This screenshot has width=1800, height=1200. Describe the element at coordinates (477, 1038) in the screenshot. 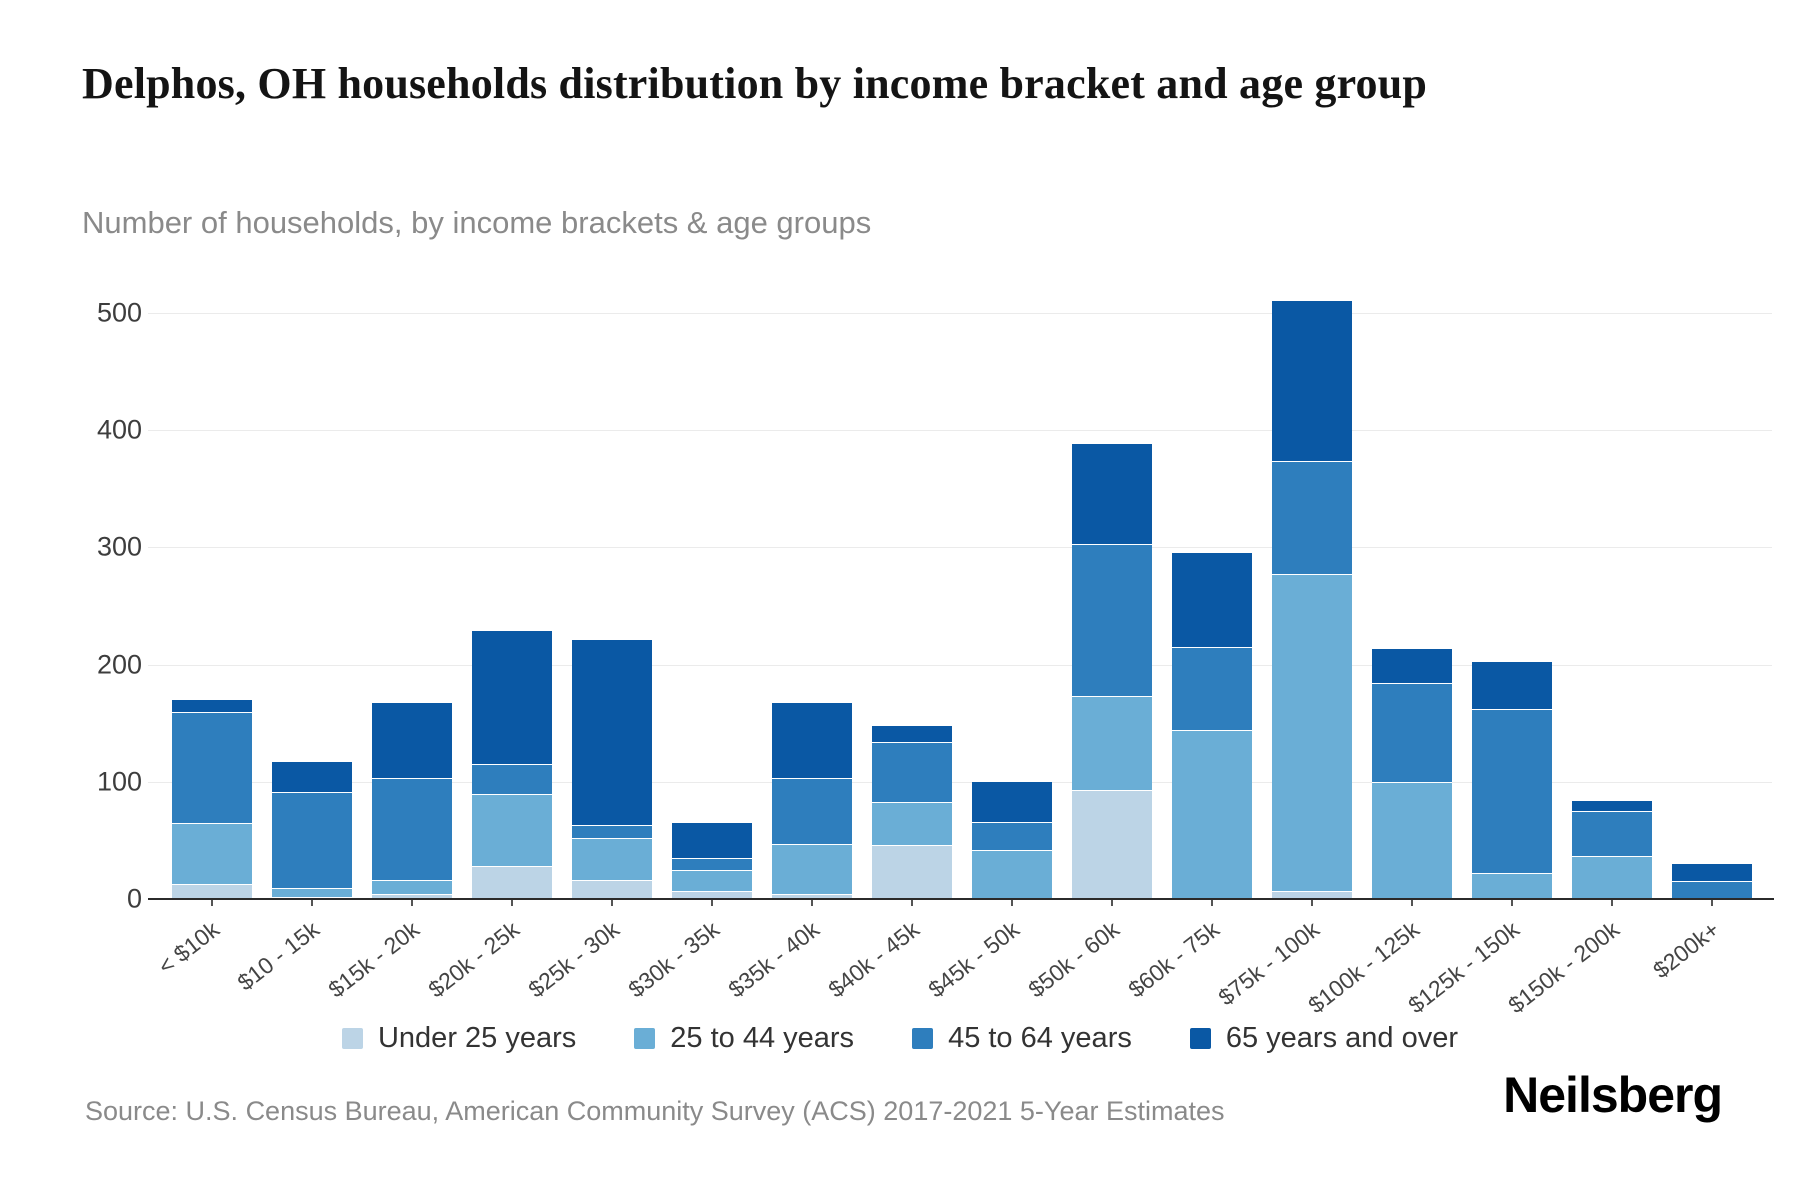

I see `legend-label: Under 25 years` at that location.